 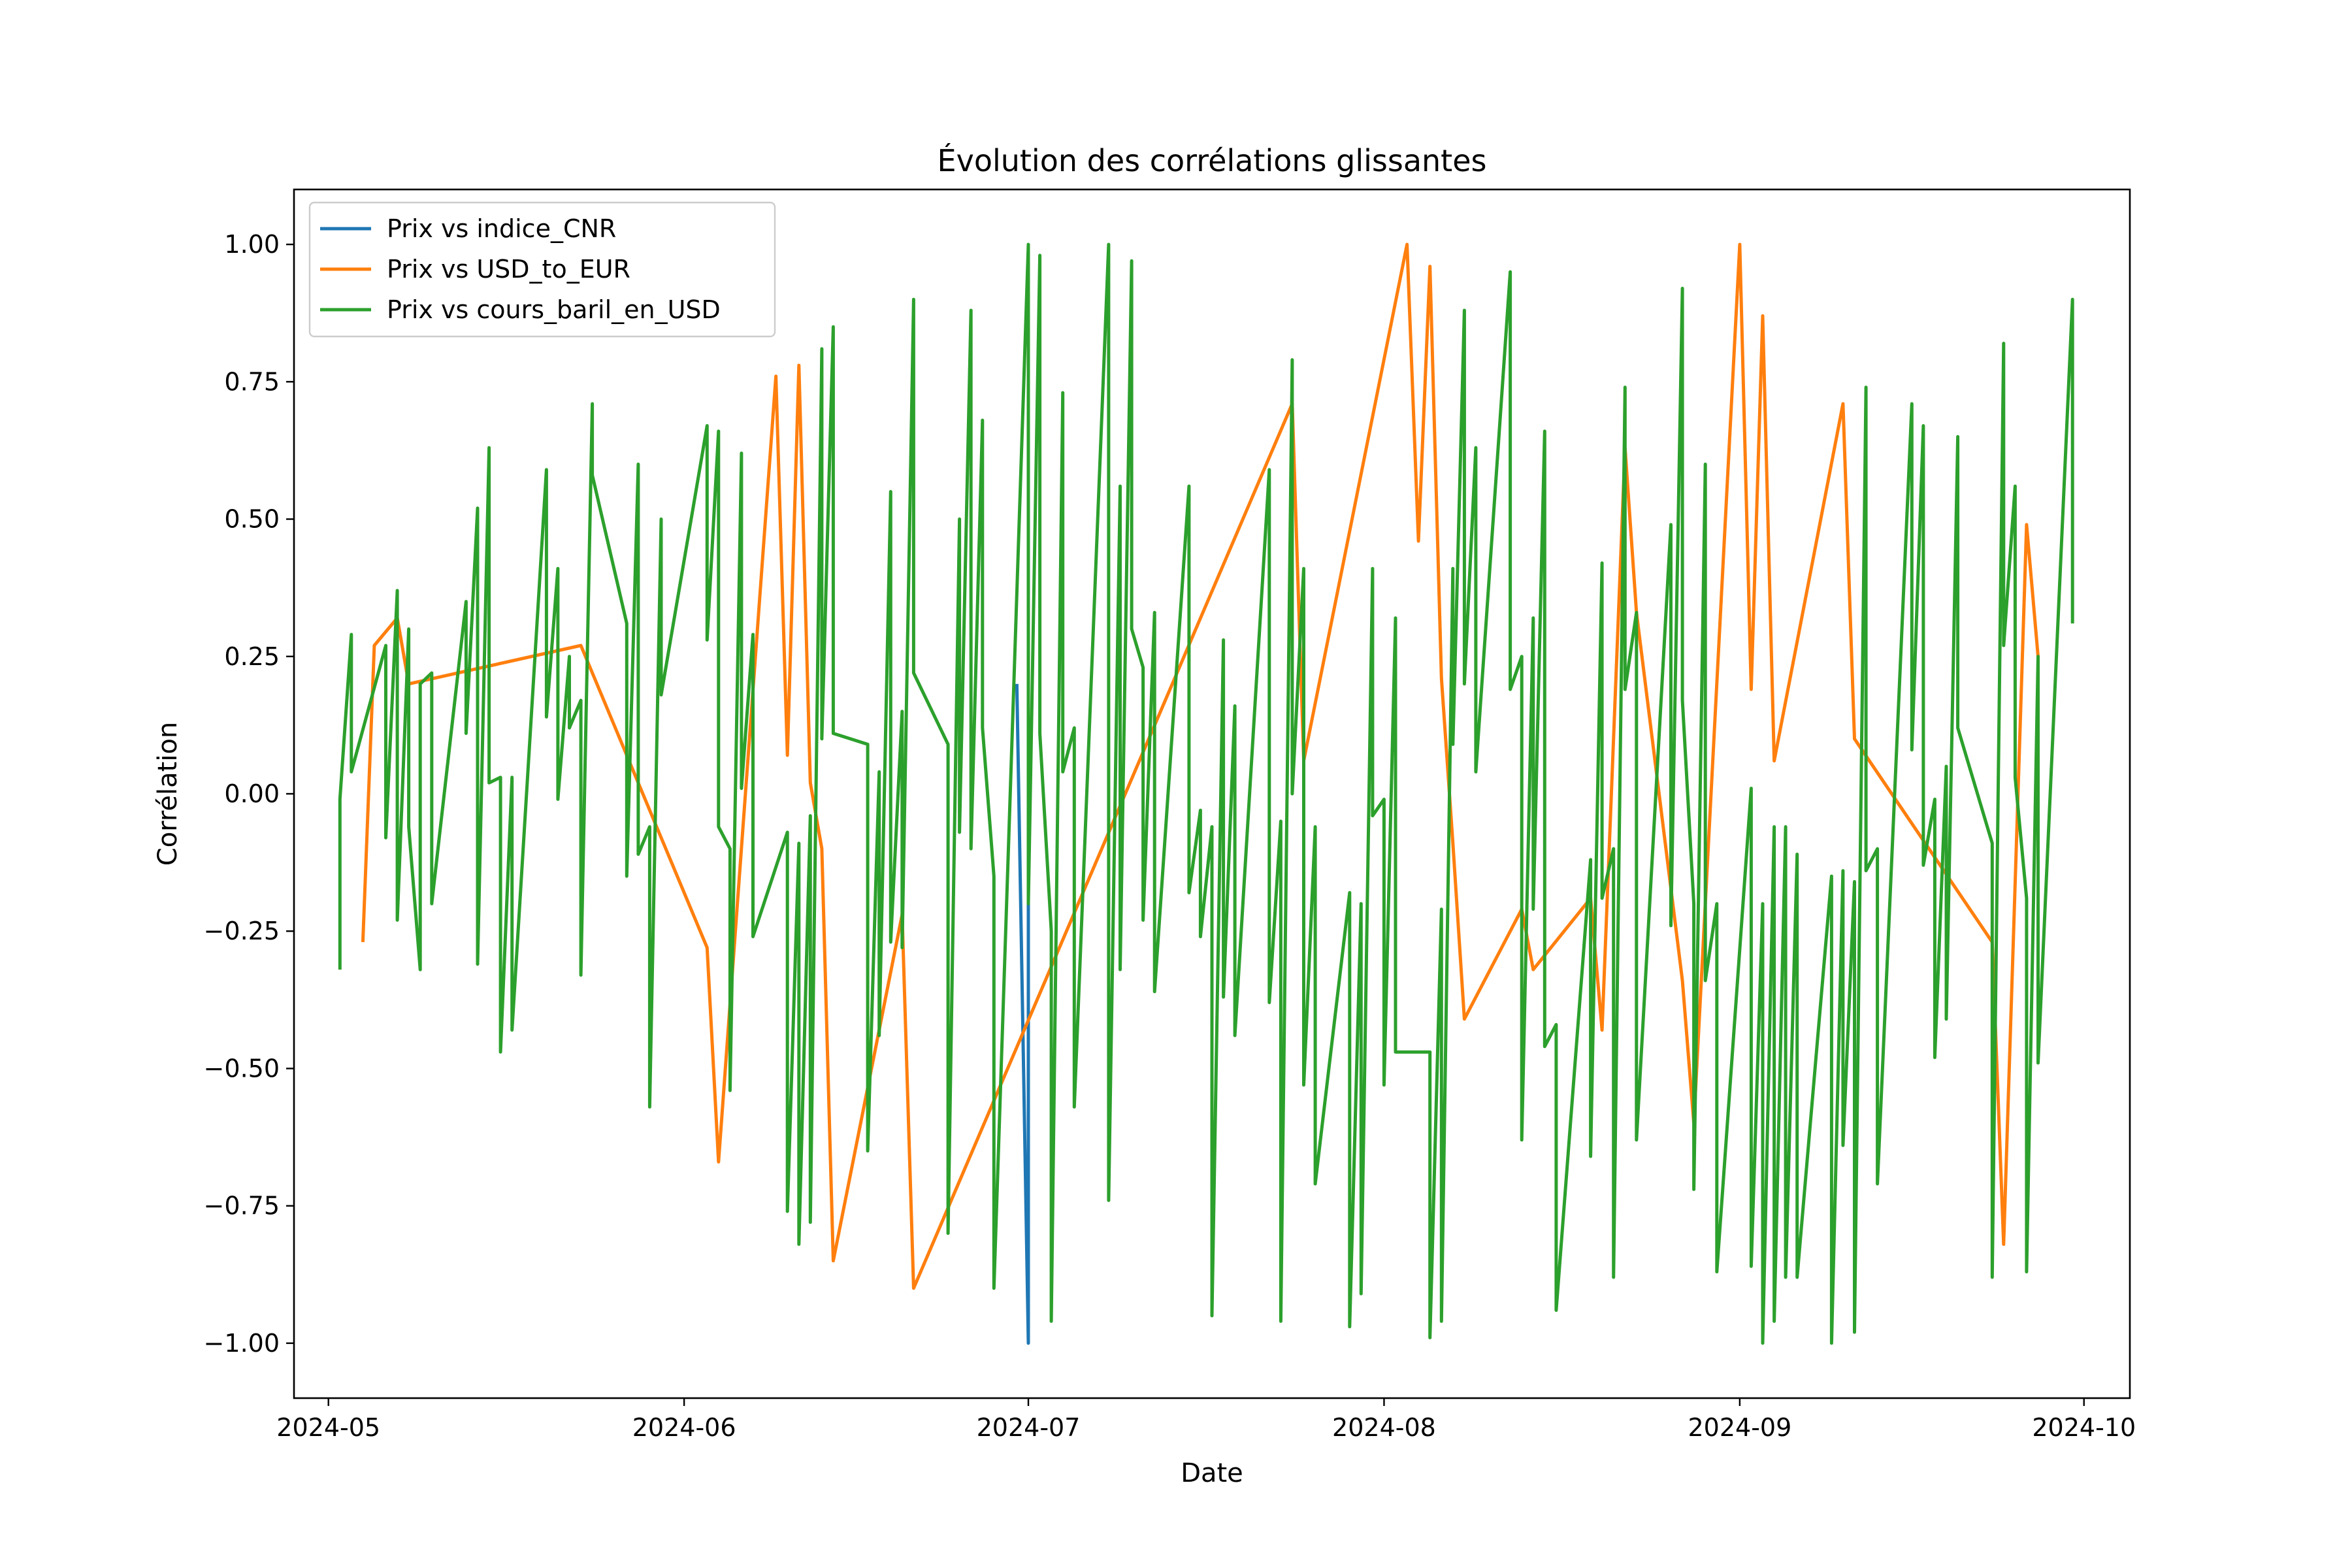 What do you see at coordinates (1029, 1427) in the screenshot?
I see `x-tick-label: 2024-07` at bounding box center [1029, 1427].